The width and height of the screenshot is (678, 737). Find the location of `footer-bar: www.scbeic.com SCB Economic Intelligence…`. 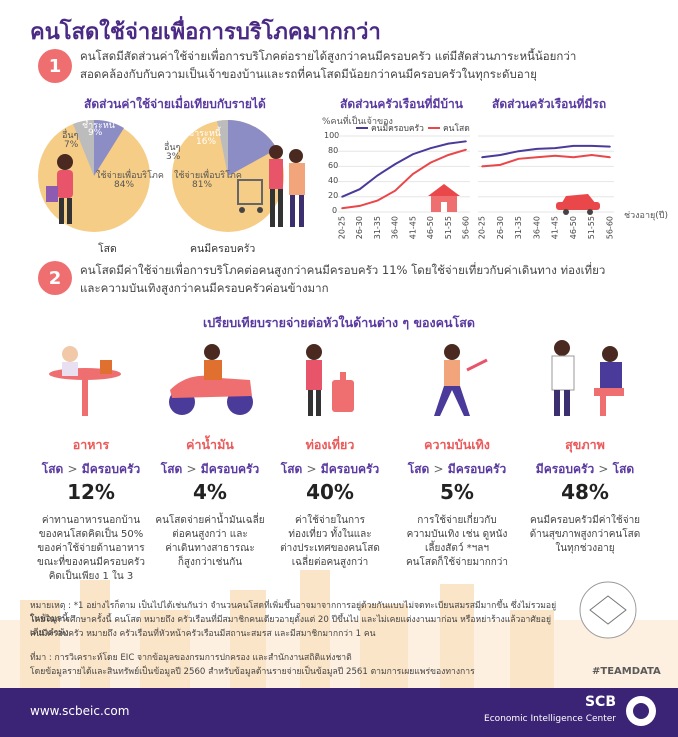

footer-bar: www.scbeic.com SCB Economic Intelligence… is located at coordinates (339, 712).